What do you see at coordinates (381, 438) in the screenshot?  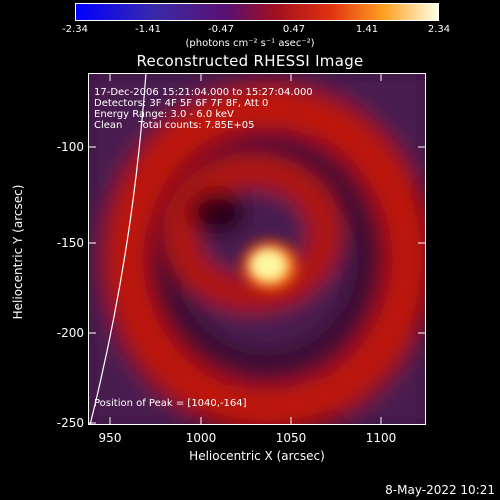 I see `x-tick: 1100` at bounding box center [381, 438].